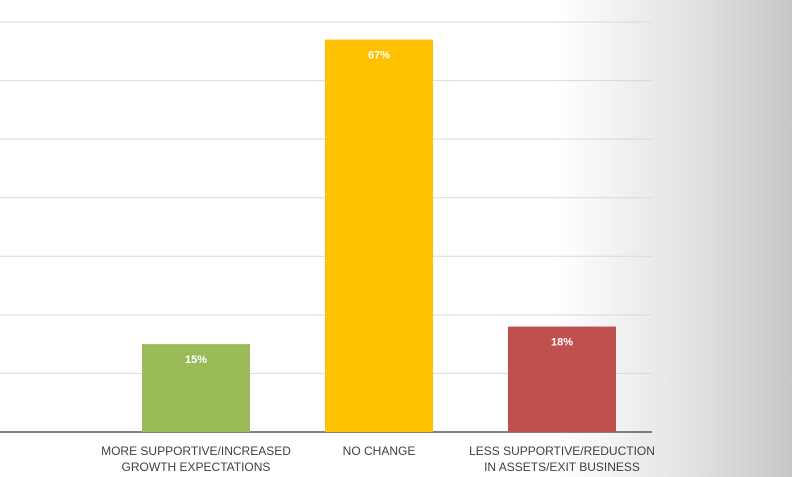 The height and width of the screenshot is (477, 792). What do you see at coordinates (379, 55) in the screenshot?
I see `data-label: 67%` at bounding box center [379, 55].